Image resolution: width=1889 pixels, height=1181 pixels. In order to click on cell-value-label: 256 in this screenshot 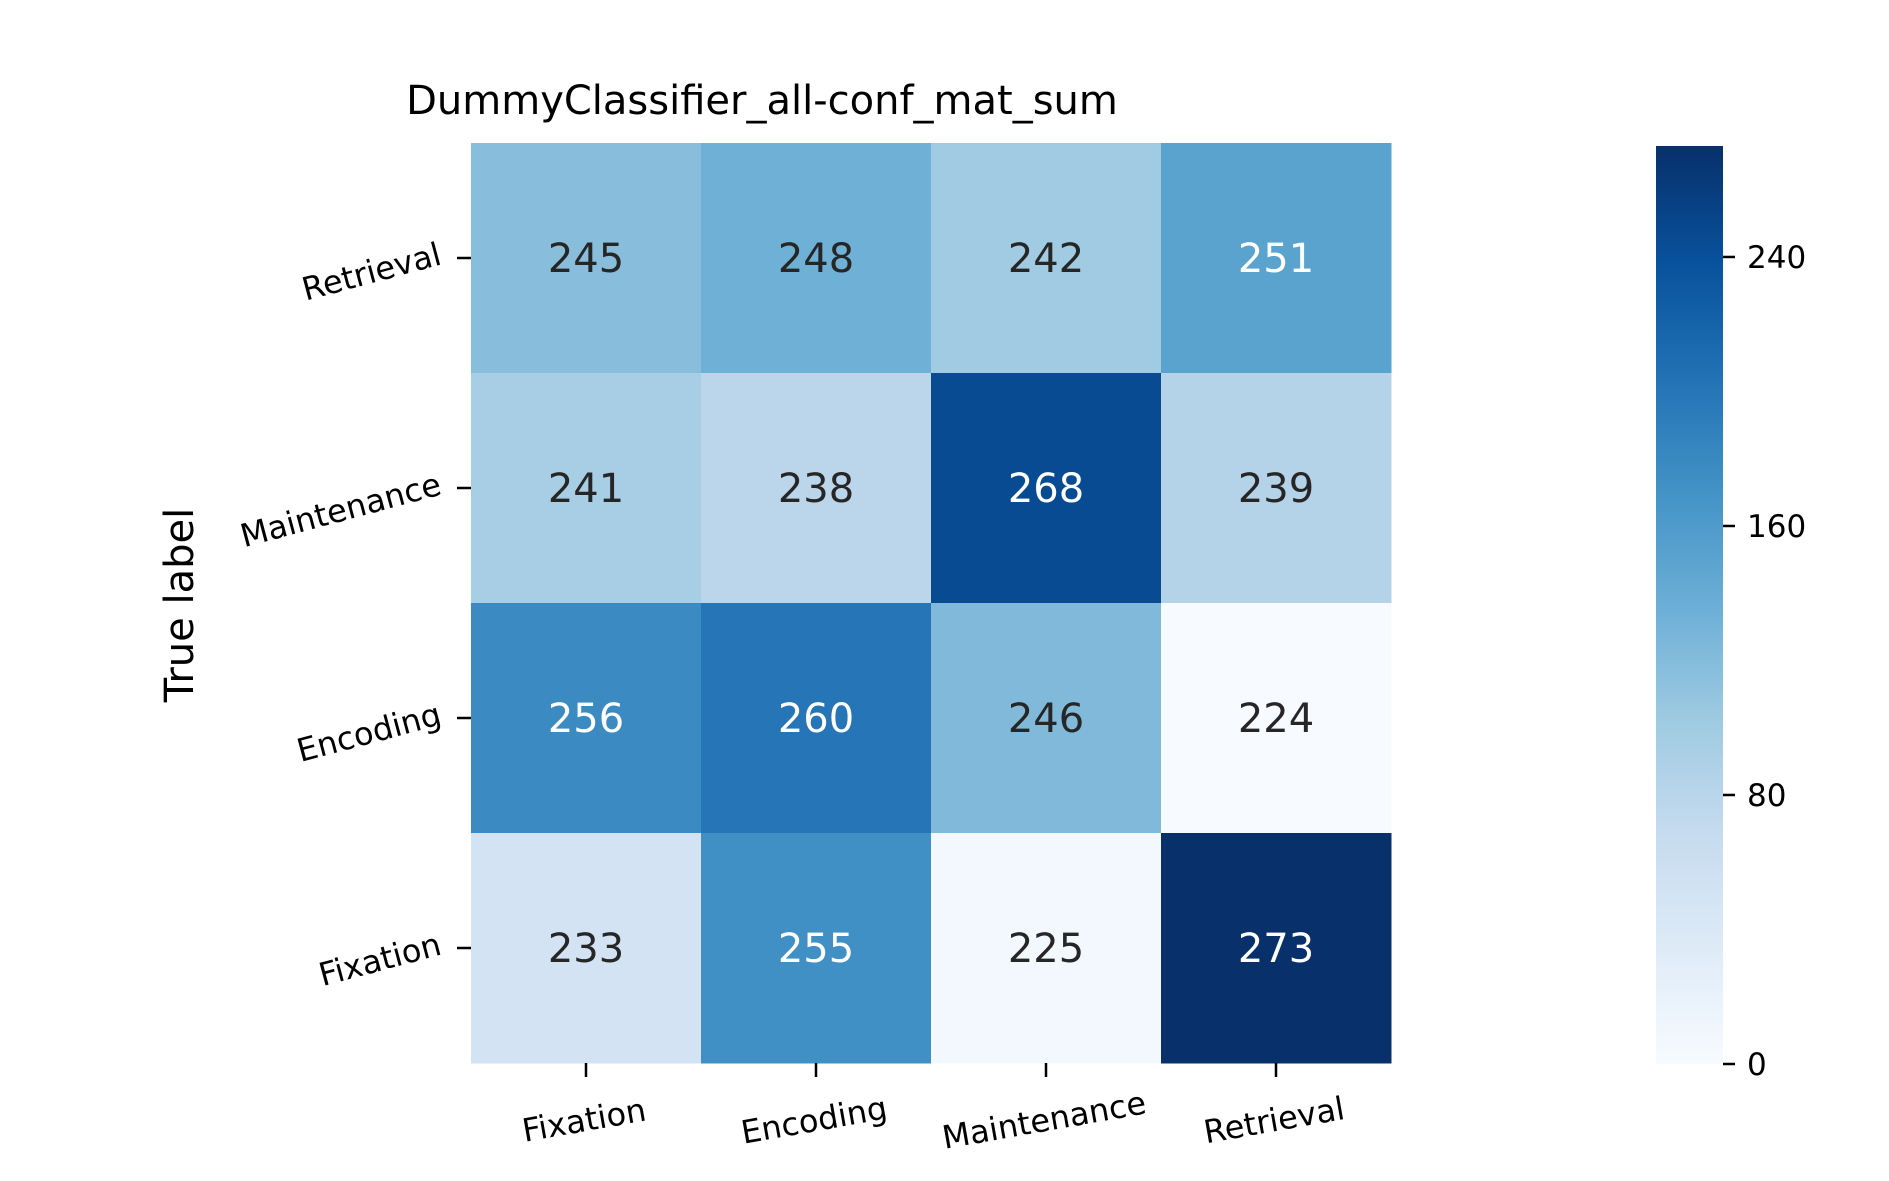, I will do `click(586, 719)`.